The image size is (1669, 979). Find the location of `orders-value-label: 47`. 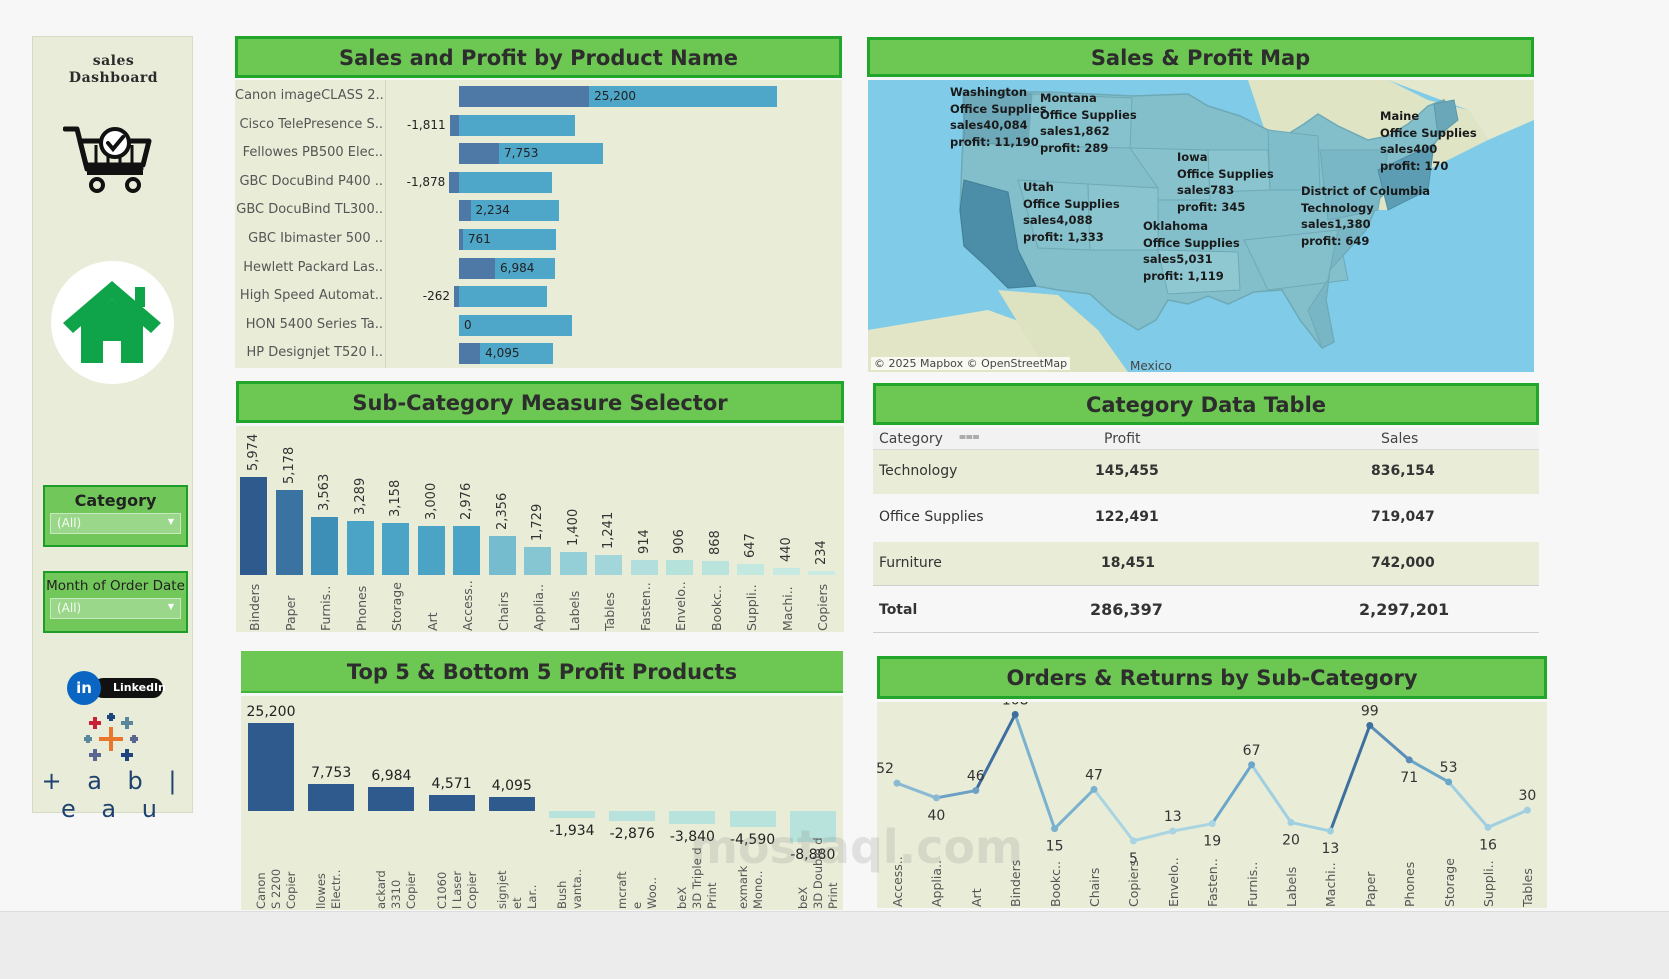

orders-value-label: 47 is located at coordinates (1094, 775).